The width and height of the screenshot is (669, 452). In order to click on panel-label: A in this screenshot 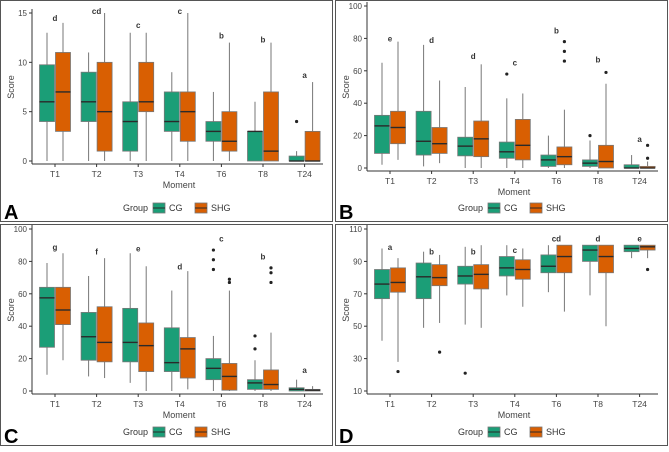, I will do `click(11, 212)`.